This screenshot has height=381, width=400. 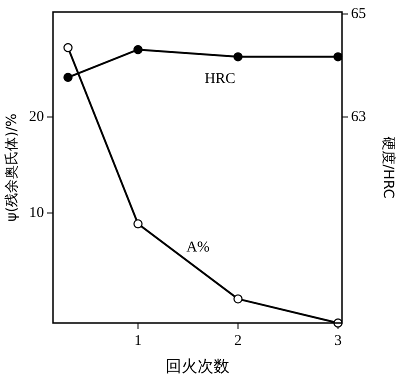 What do you see at coordinates (198, 247) in the screenshot?
I see `series-label: A%` at bounding box center [198, 247].